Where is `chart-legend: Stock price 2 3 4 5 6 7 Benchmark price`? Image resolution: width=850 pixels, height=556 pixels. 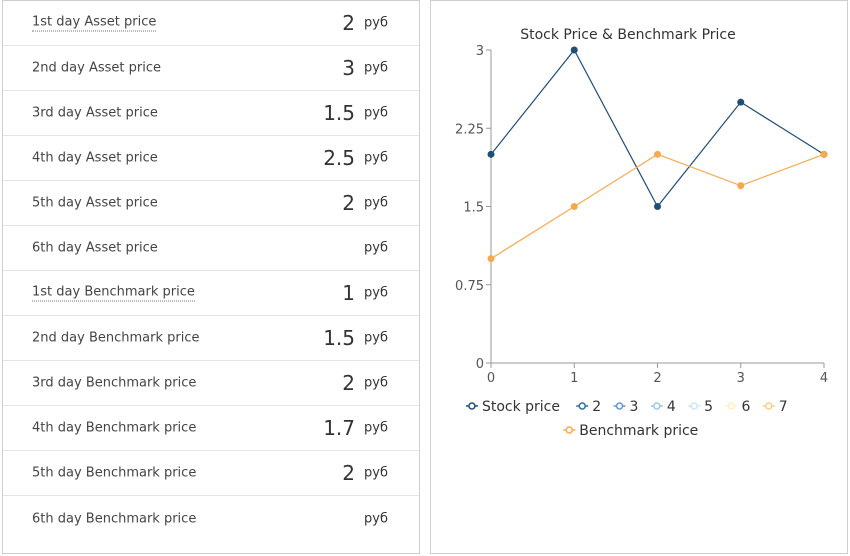
chart-legend: Stock price 2 3 4 5 6 7 Benchmark price is located at coordinates (626, 419).